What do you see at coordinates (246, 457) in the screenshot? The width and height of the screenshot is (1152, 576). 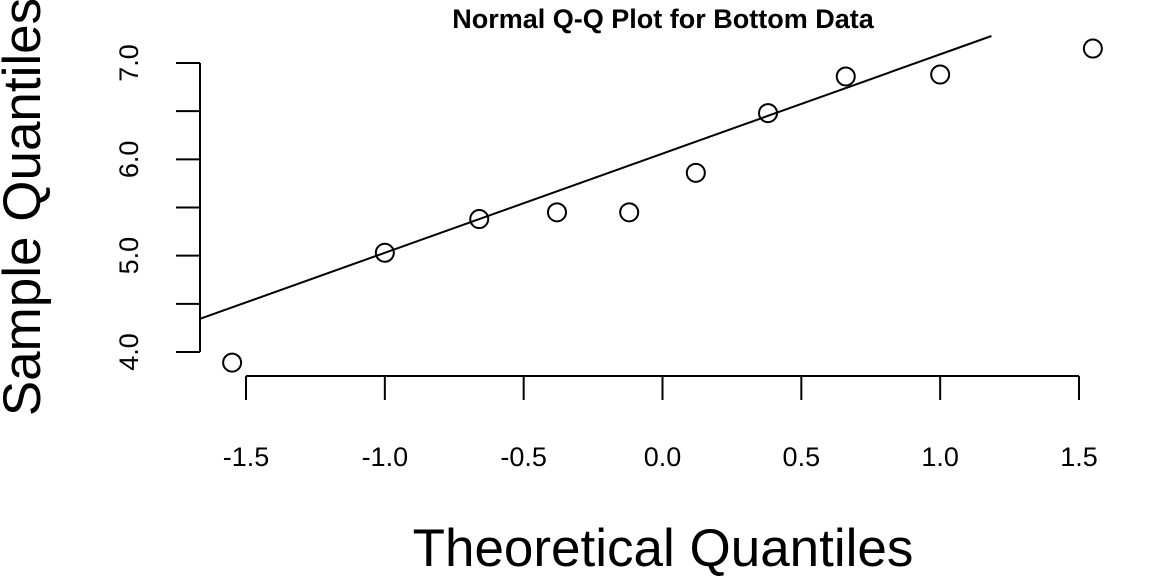 I see `x-tick-label: -1.5` at bounding box center [246, 457].